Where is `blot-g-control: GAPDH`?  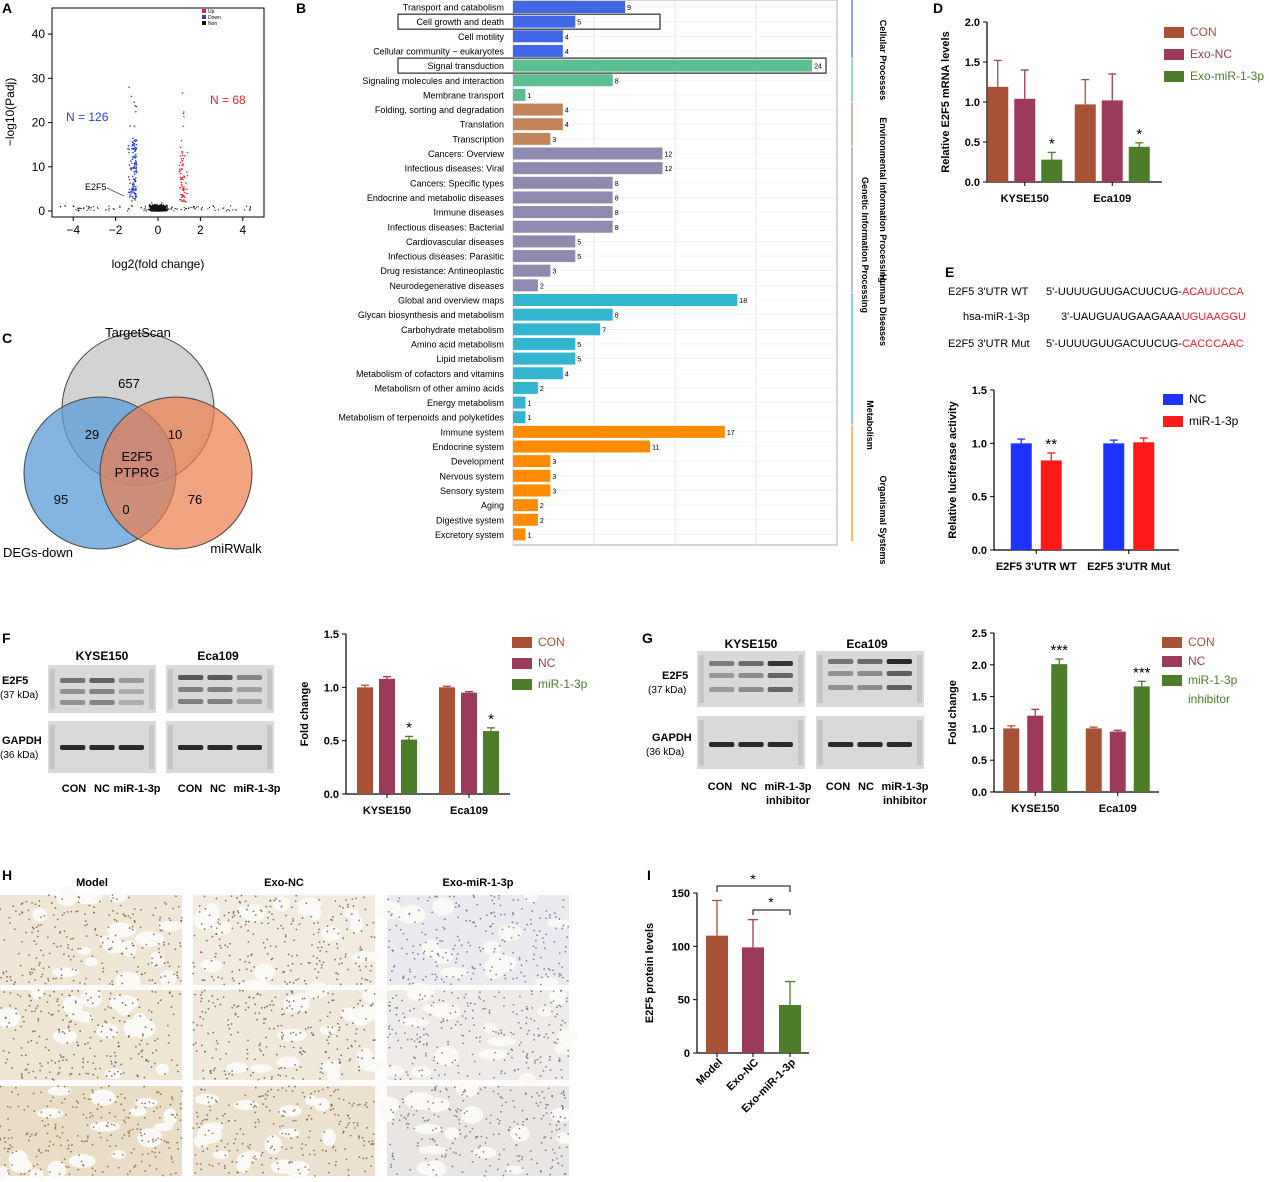 blot-g-control: GAPDH is located at coordinates (672, 738).